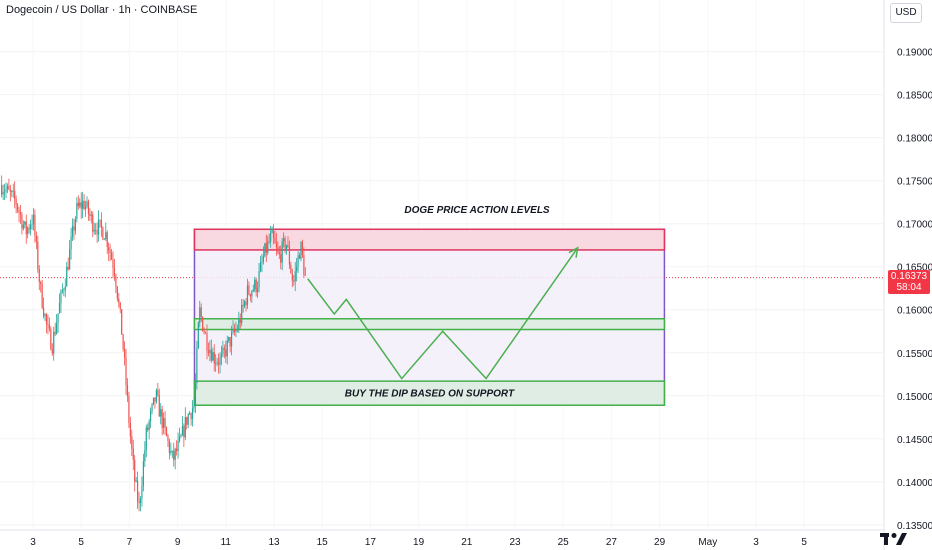 This screenshot has height=550, width=932. I want to click on time-tick-label: 15, so click(323, 542).